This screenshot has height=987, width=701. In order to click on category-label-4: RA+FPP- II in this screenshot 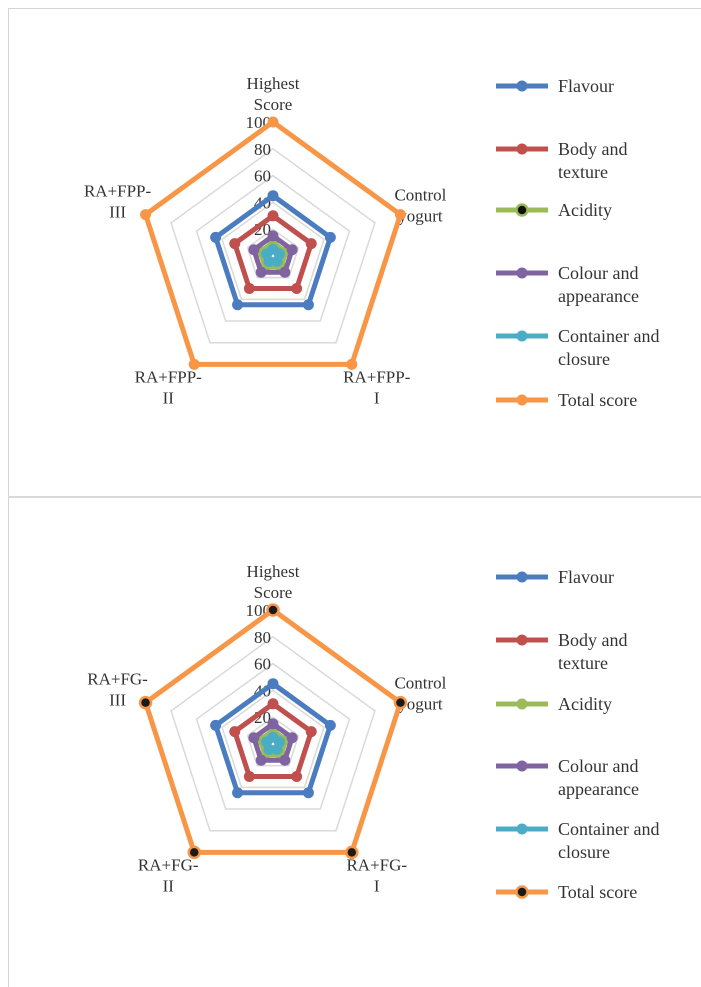, I will do `click(169, 387)`.